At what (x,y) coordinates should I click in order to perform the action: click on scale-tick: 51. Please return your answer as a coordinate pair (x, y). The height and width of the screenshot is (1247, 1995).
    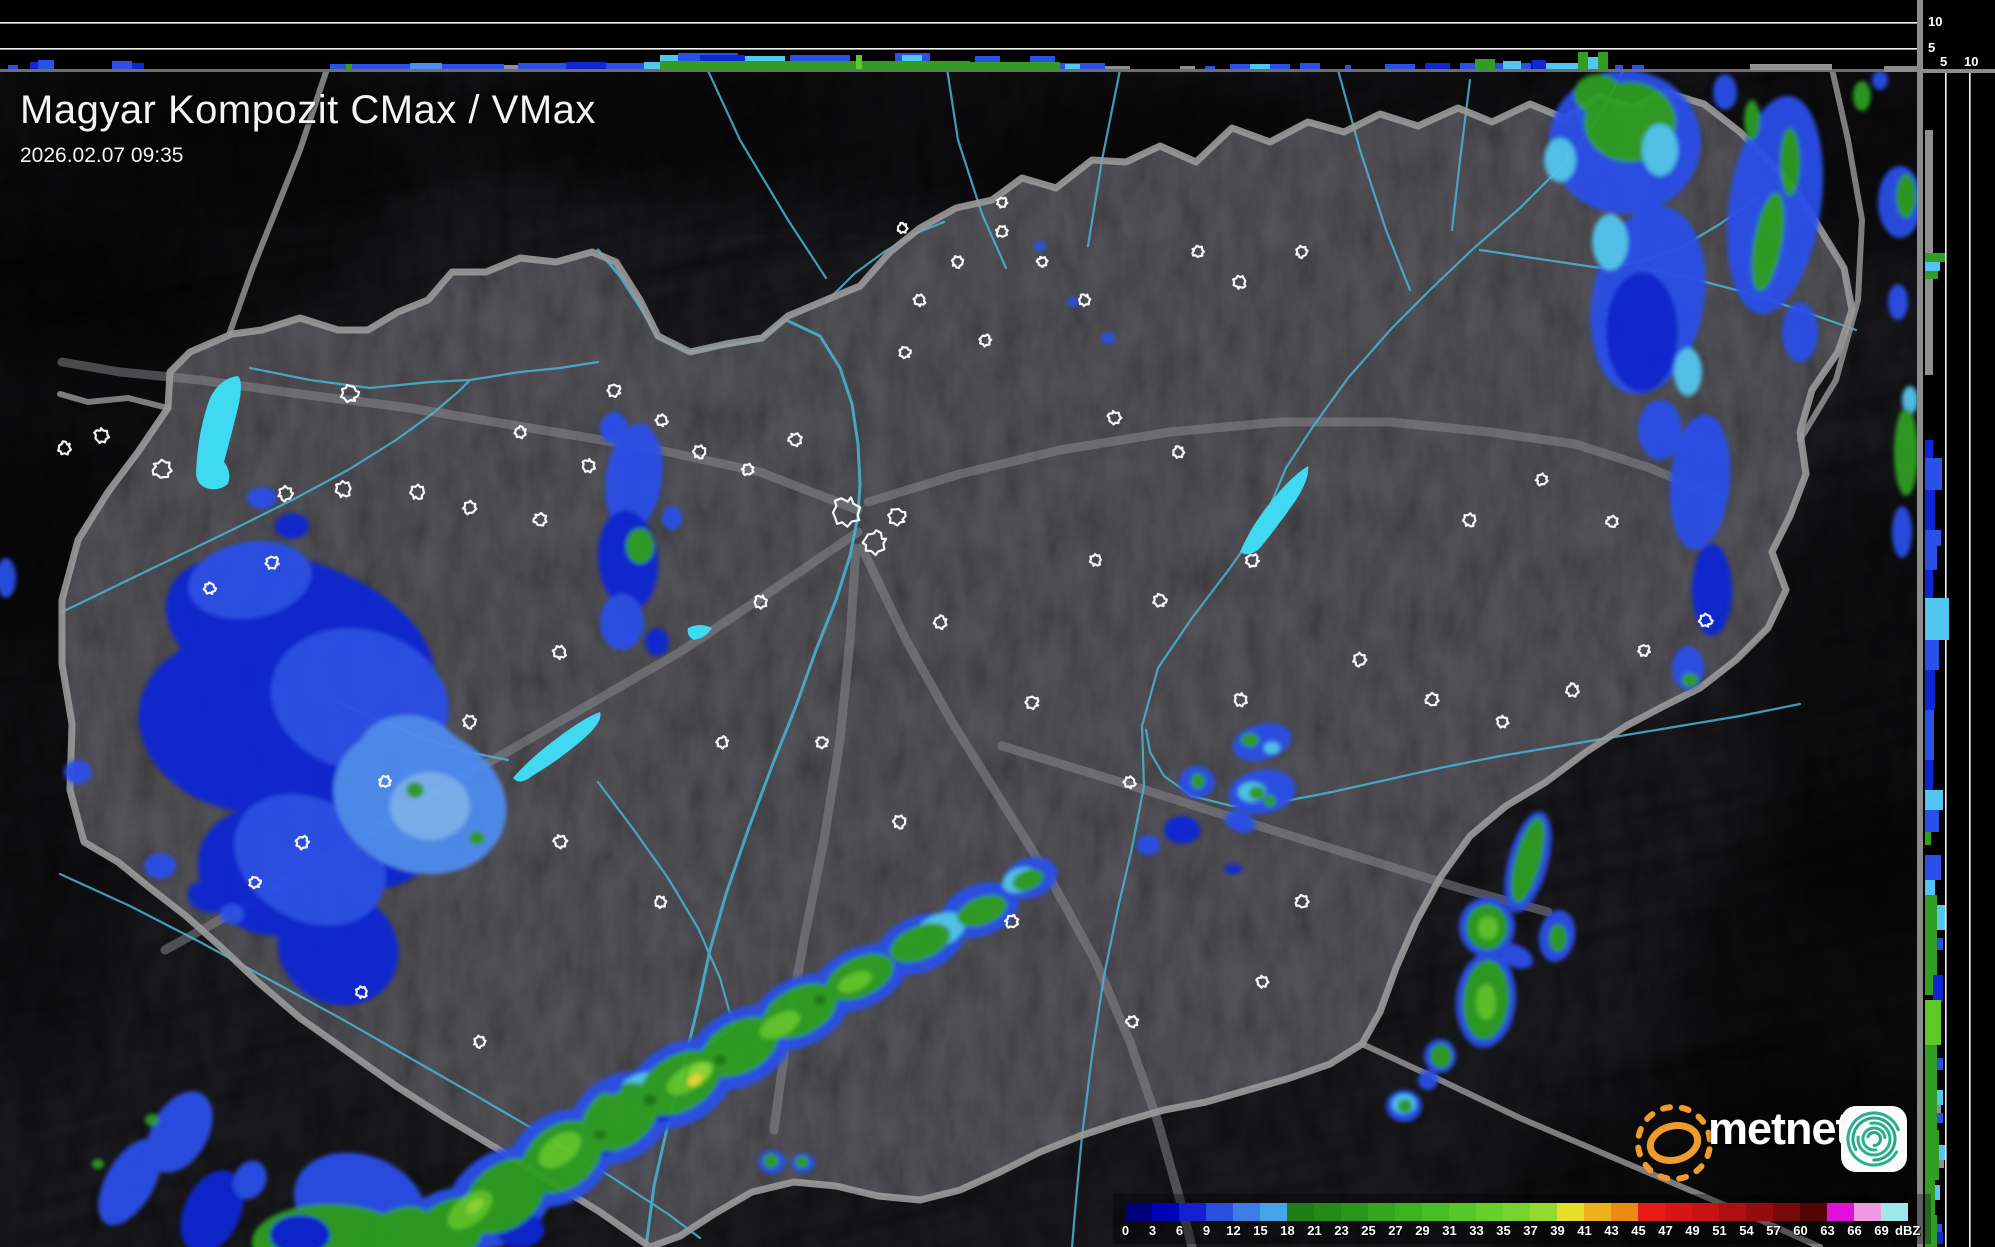
    Looking at the image, I should click on (1719, 1230).